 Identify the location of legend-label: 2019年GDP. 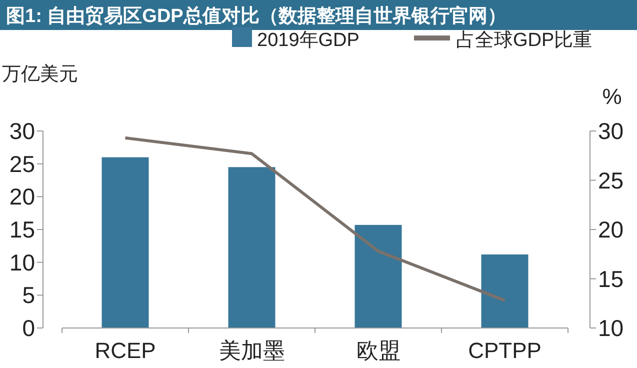
(308, 40).